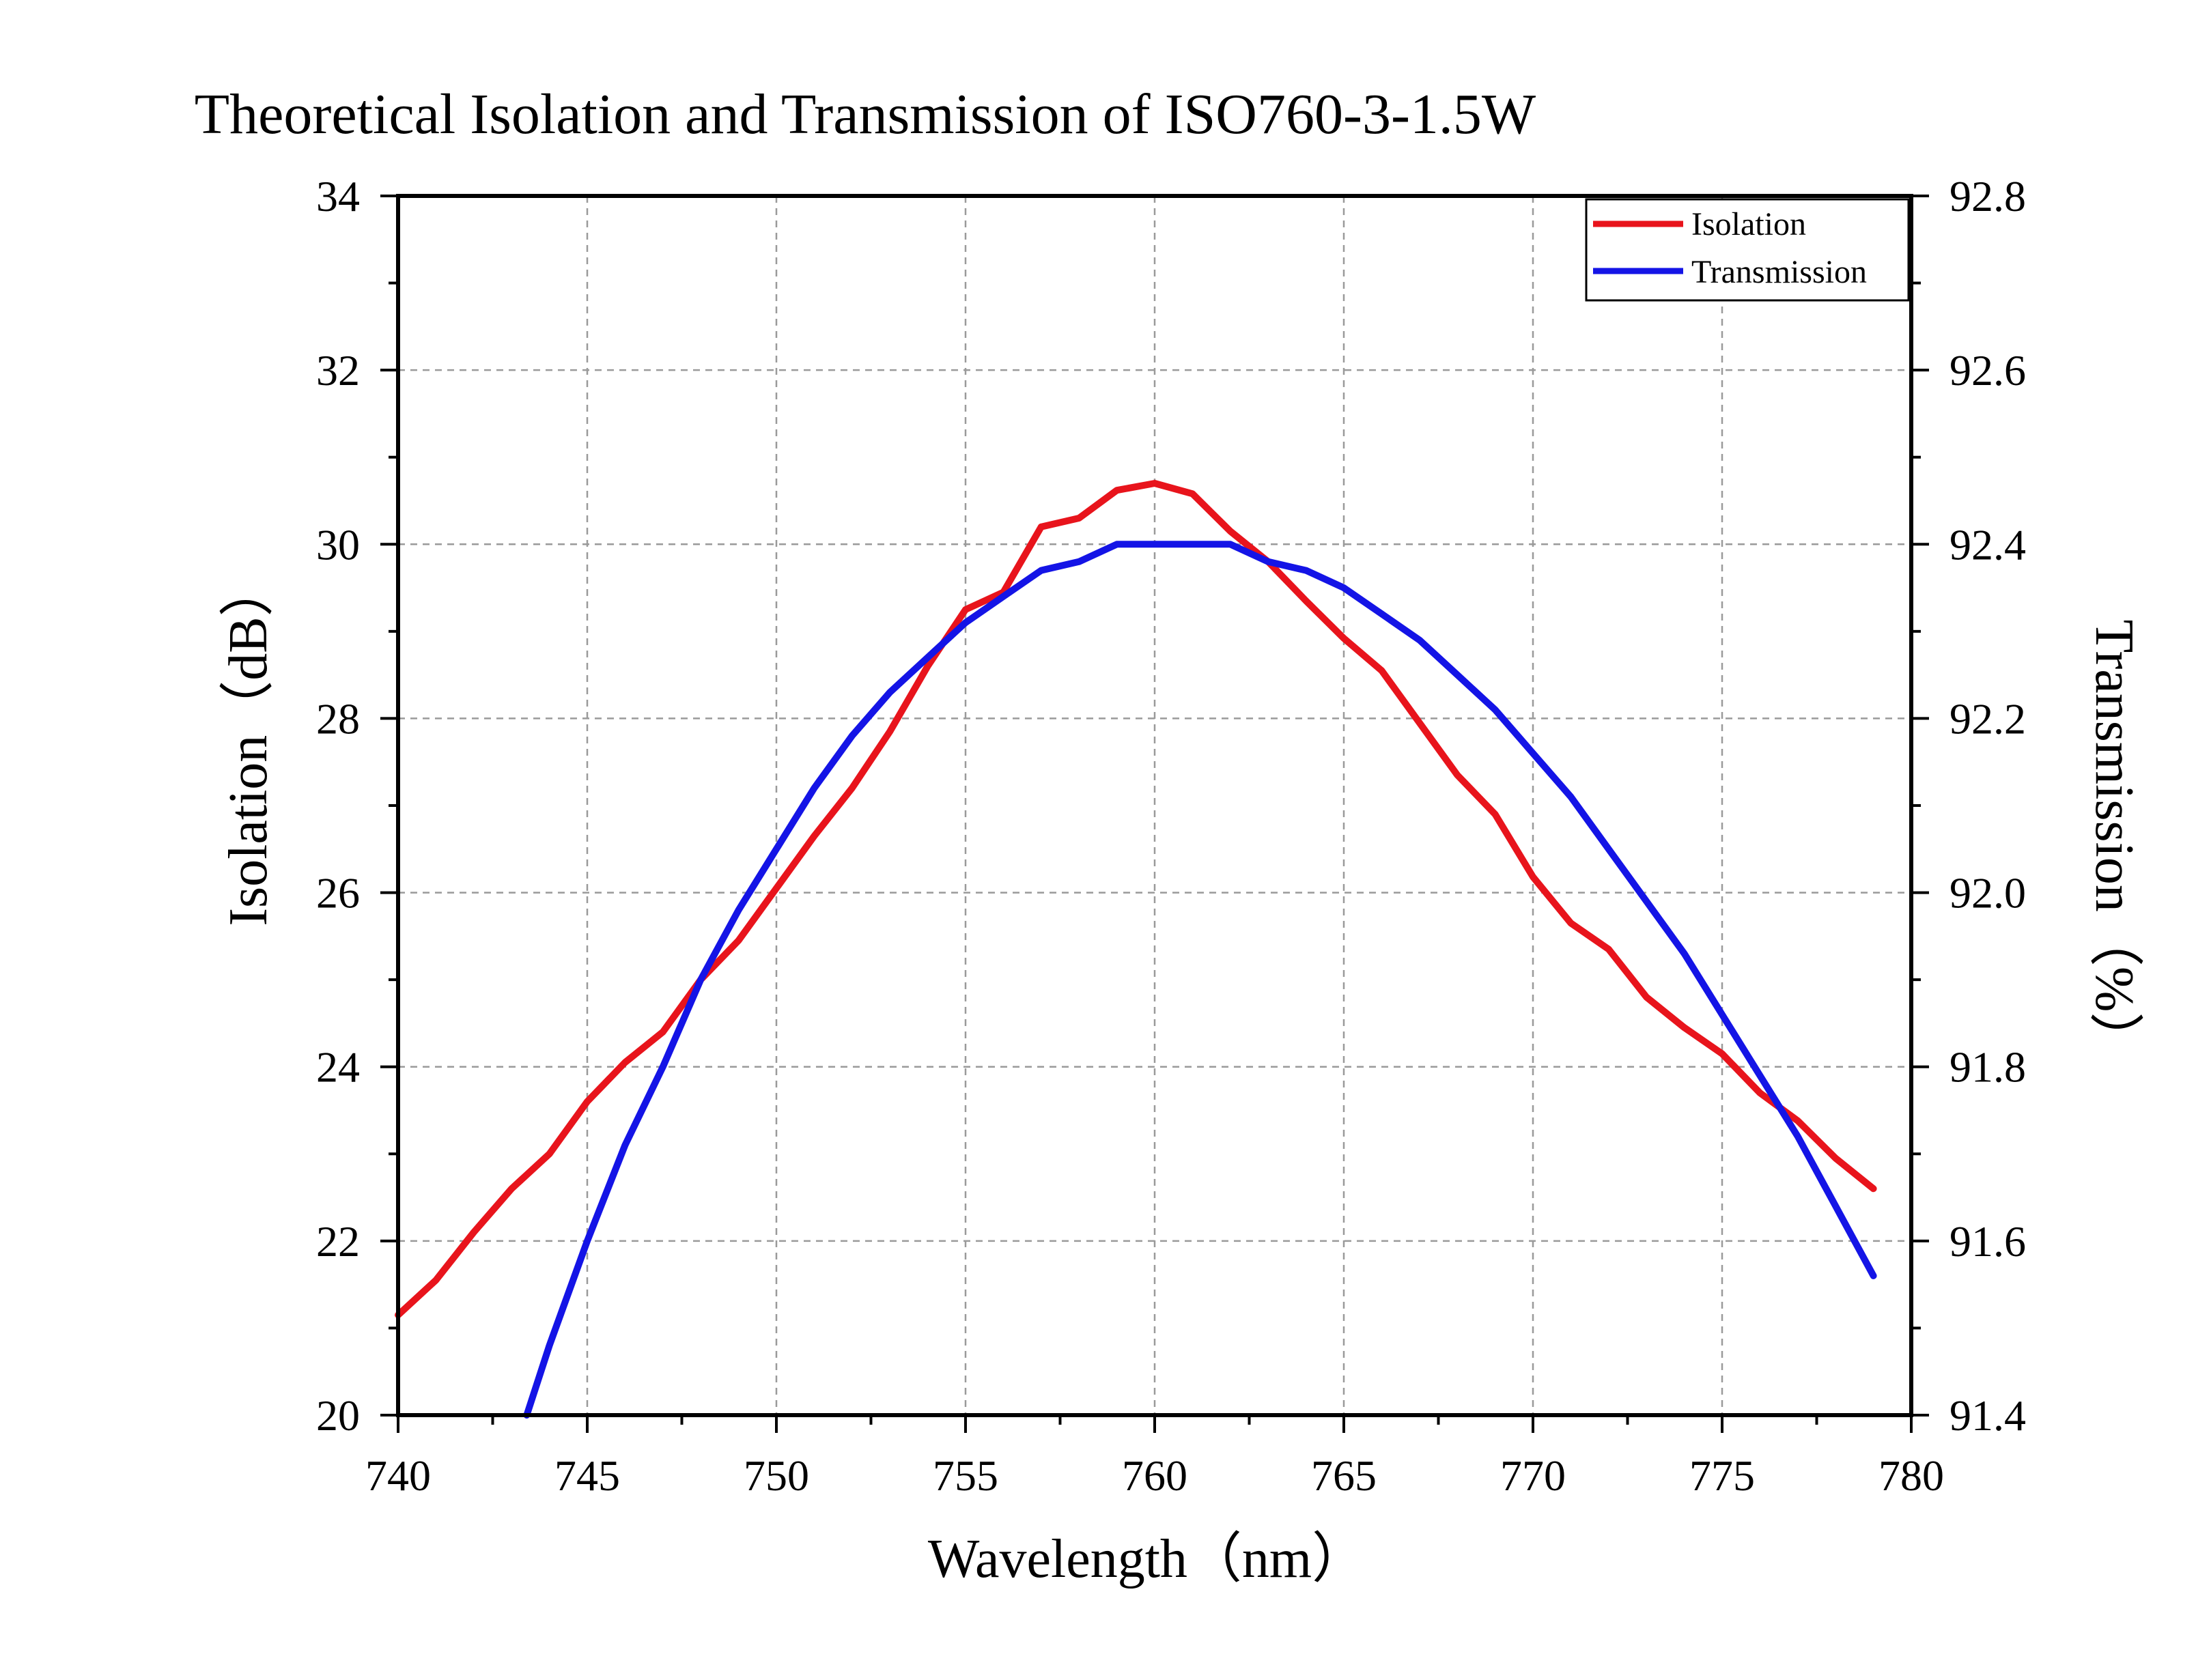  What do you see at coordinates (1147, 1559) in the screenshot?
I see `x-axis-title: Wavelength（nm）` at bounding box center [1147, 1559].